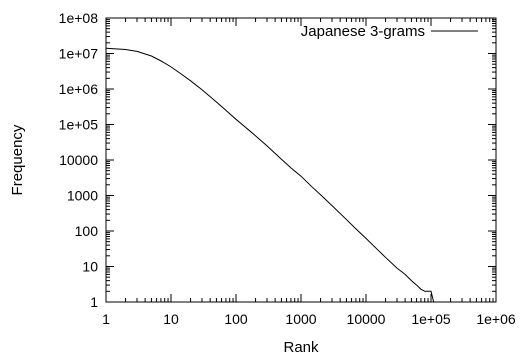 The image size is (528, 358). Describe the element at coordinates (300, 319) in the screenshot. I see `x-tick-label: 1000` at that location.